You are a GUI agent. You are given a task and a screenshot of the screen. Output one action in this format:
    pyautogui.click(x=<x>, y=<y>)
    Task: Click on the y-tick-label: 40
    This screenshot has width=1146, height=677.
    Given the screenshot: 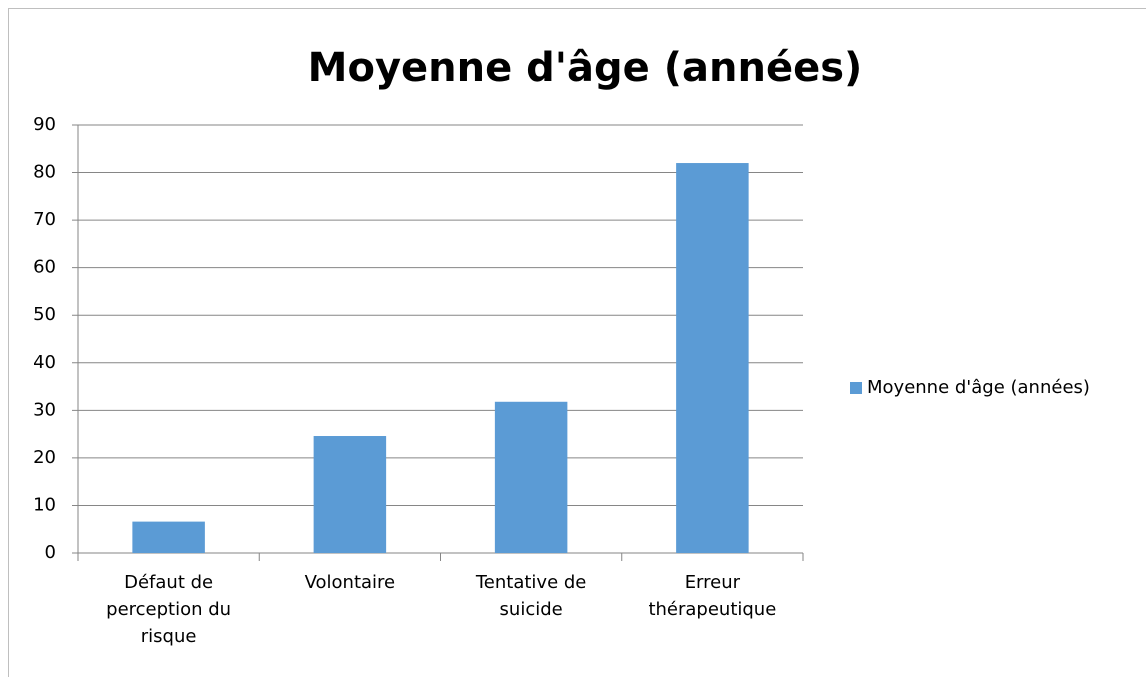 What is the action you would take?
    pyautogui.click(x=44, y=362)
    